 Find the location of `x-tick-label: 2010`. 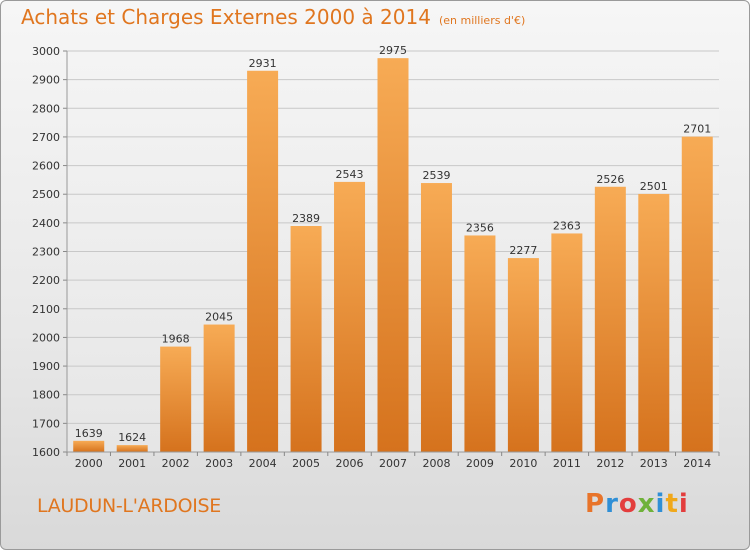

x-tick-label: 2010 is located at coordinates (523, 463).